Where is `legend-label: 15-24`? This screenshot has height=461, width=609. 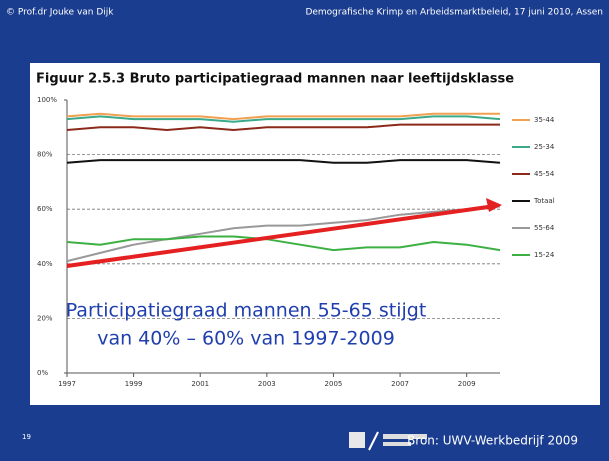 legend-label: 15-24 is located at coordinates (544, 255).